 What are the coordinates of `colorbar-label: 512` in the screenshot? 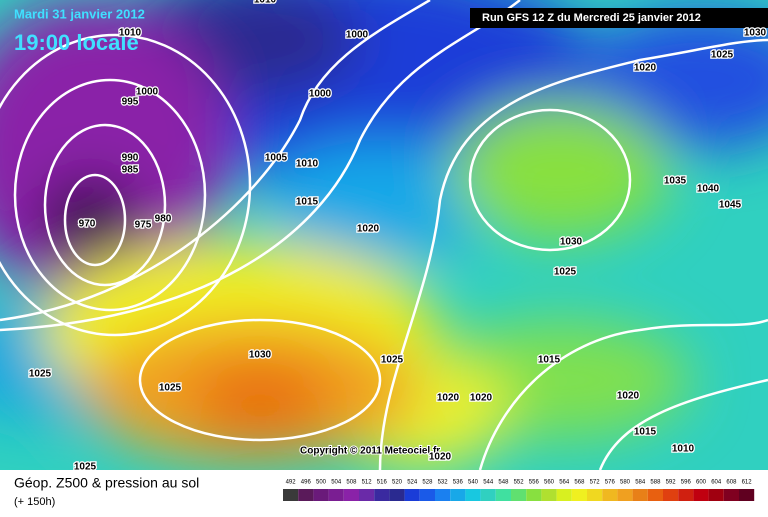 It's located at (367, 483).